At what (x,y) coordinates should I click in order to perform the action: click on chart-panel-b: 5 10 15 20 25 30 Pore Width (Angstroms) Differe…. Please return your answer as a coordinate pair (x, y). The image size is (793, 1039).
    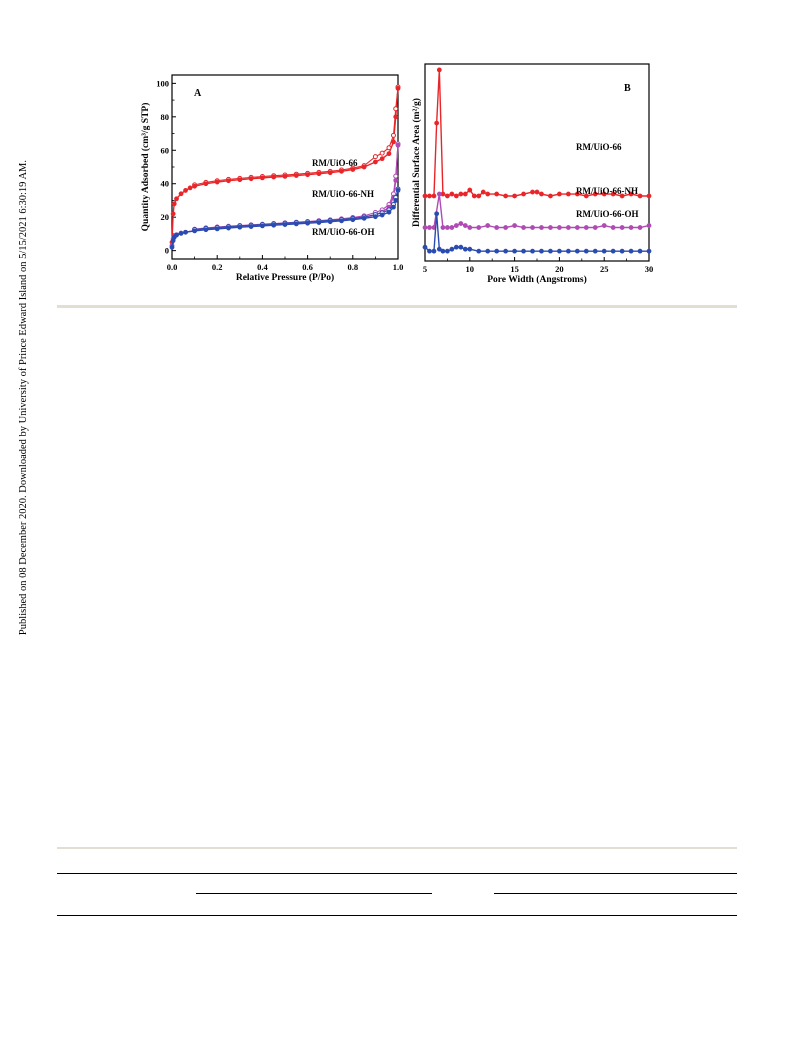
    Looking at the image, I should click on (532, 174).